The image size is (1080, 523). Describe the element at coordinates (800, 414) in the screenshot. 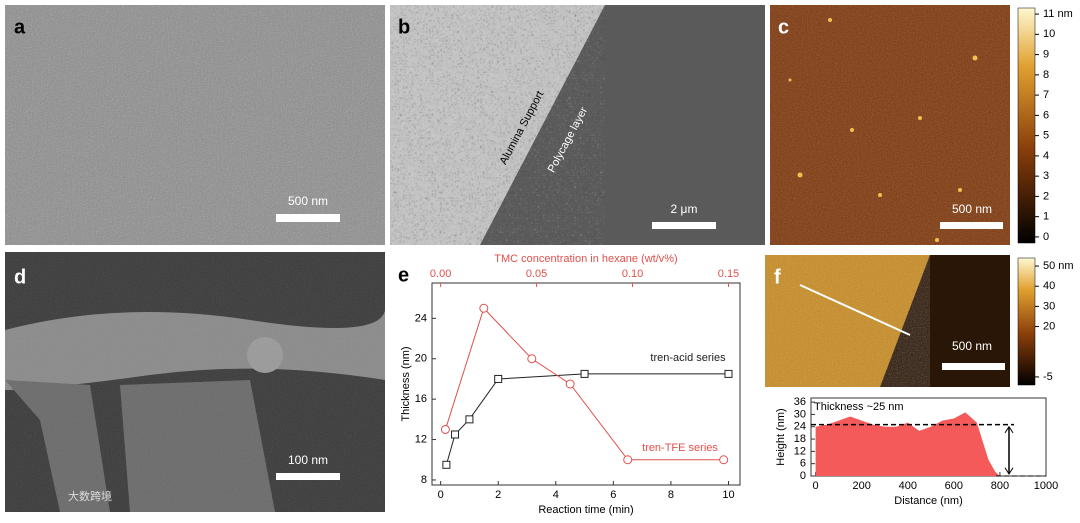

I see `y-tick-label: 30` at that location.